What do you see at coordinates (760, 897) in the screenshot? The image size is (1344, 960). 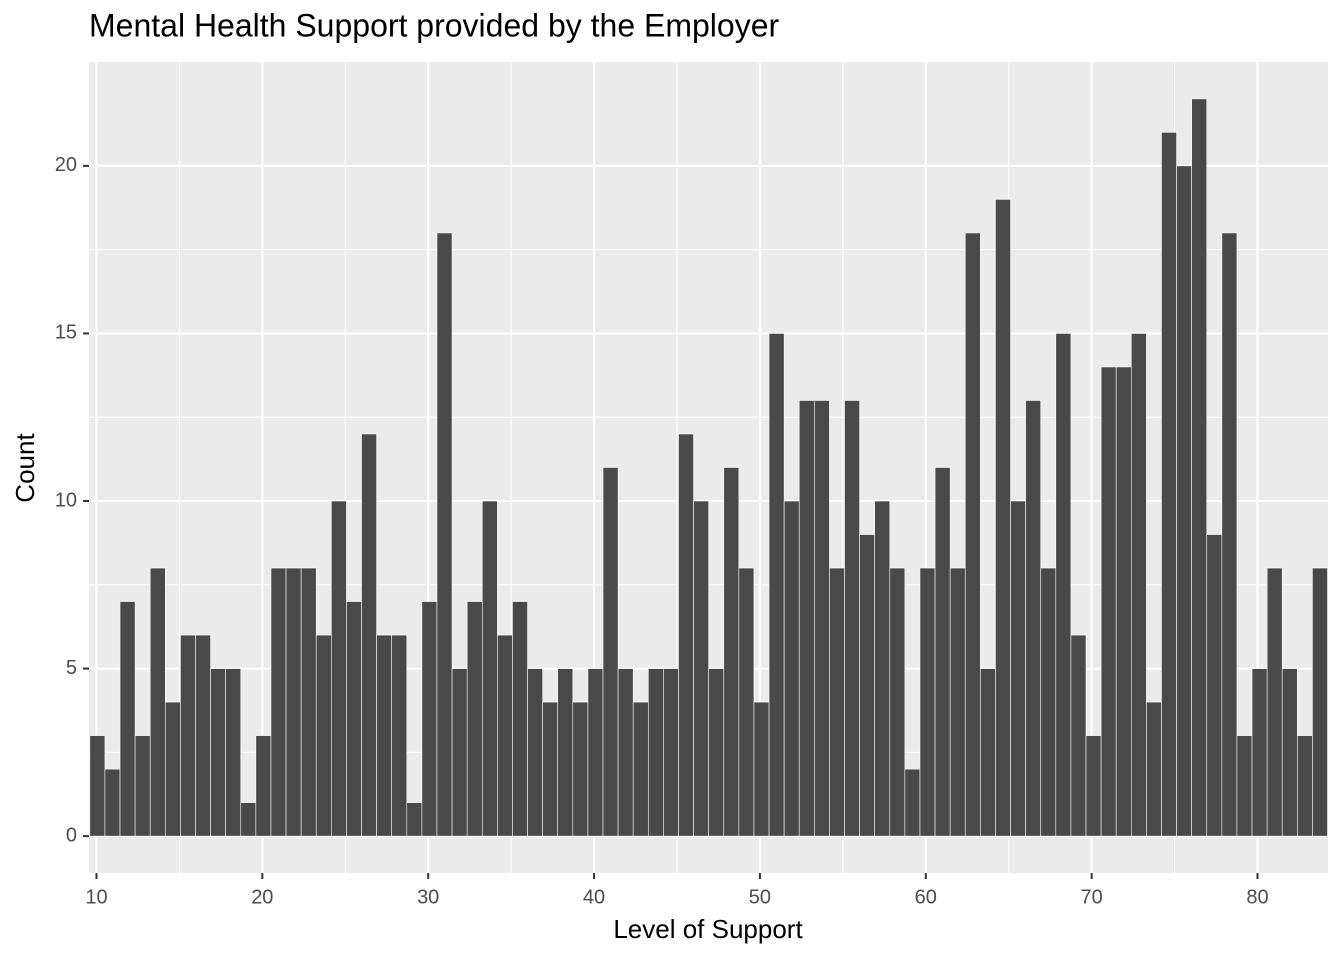 I see `x-tick-label: 50` at bounding box center [760, 897].